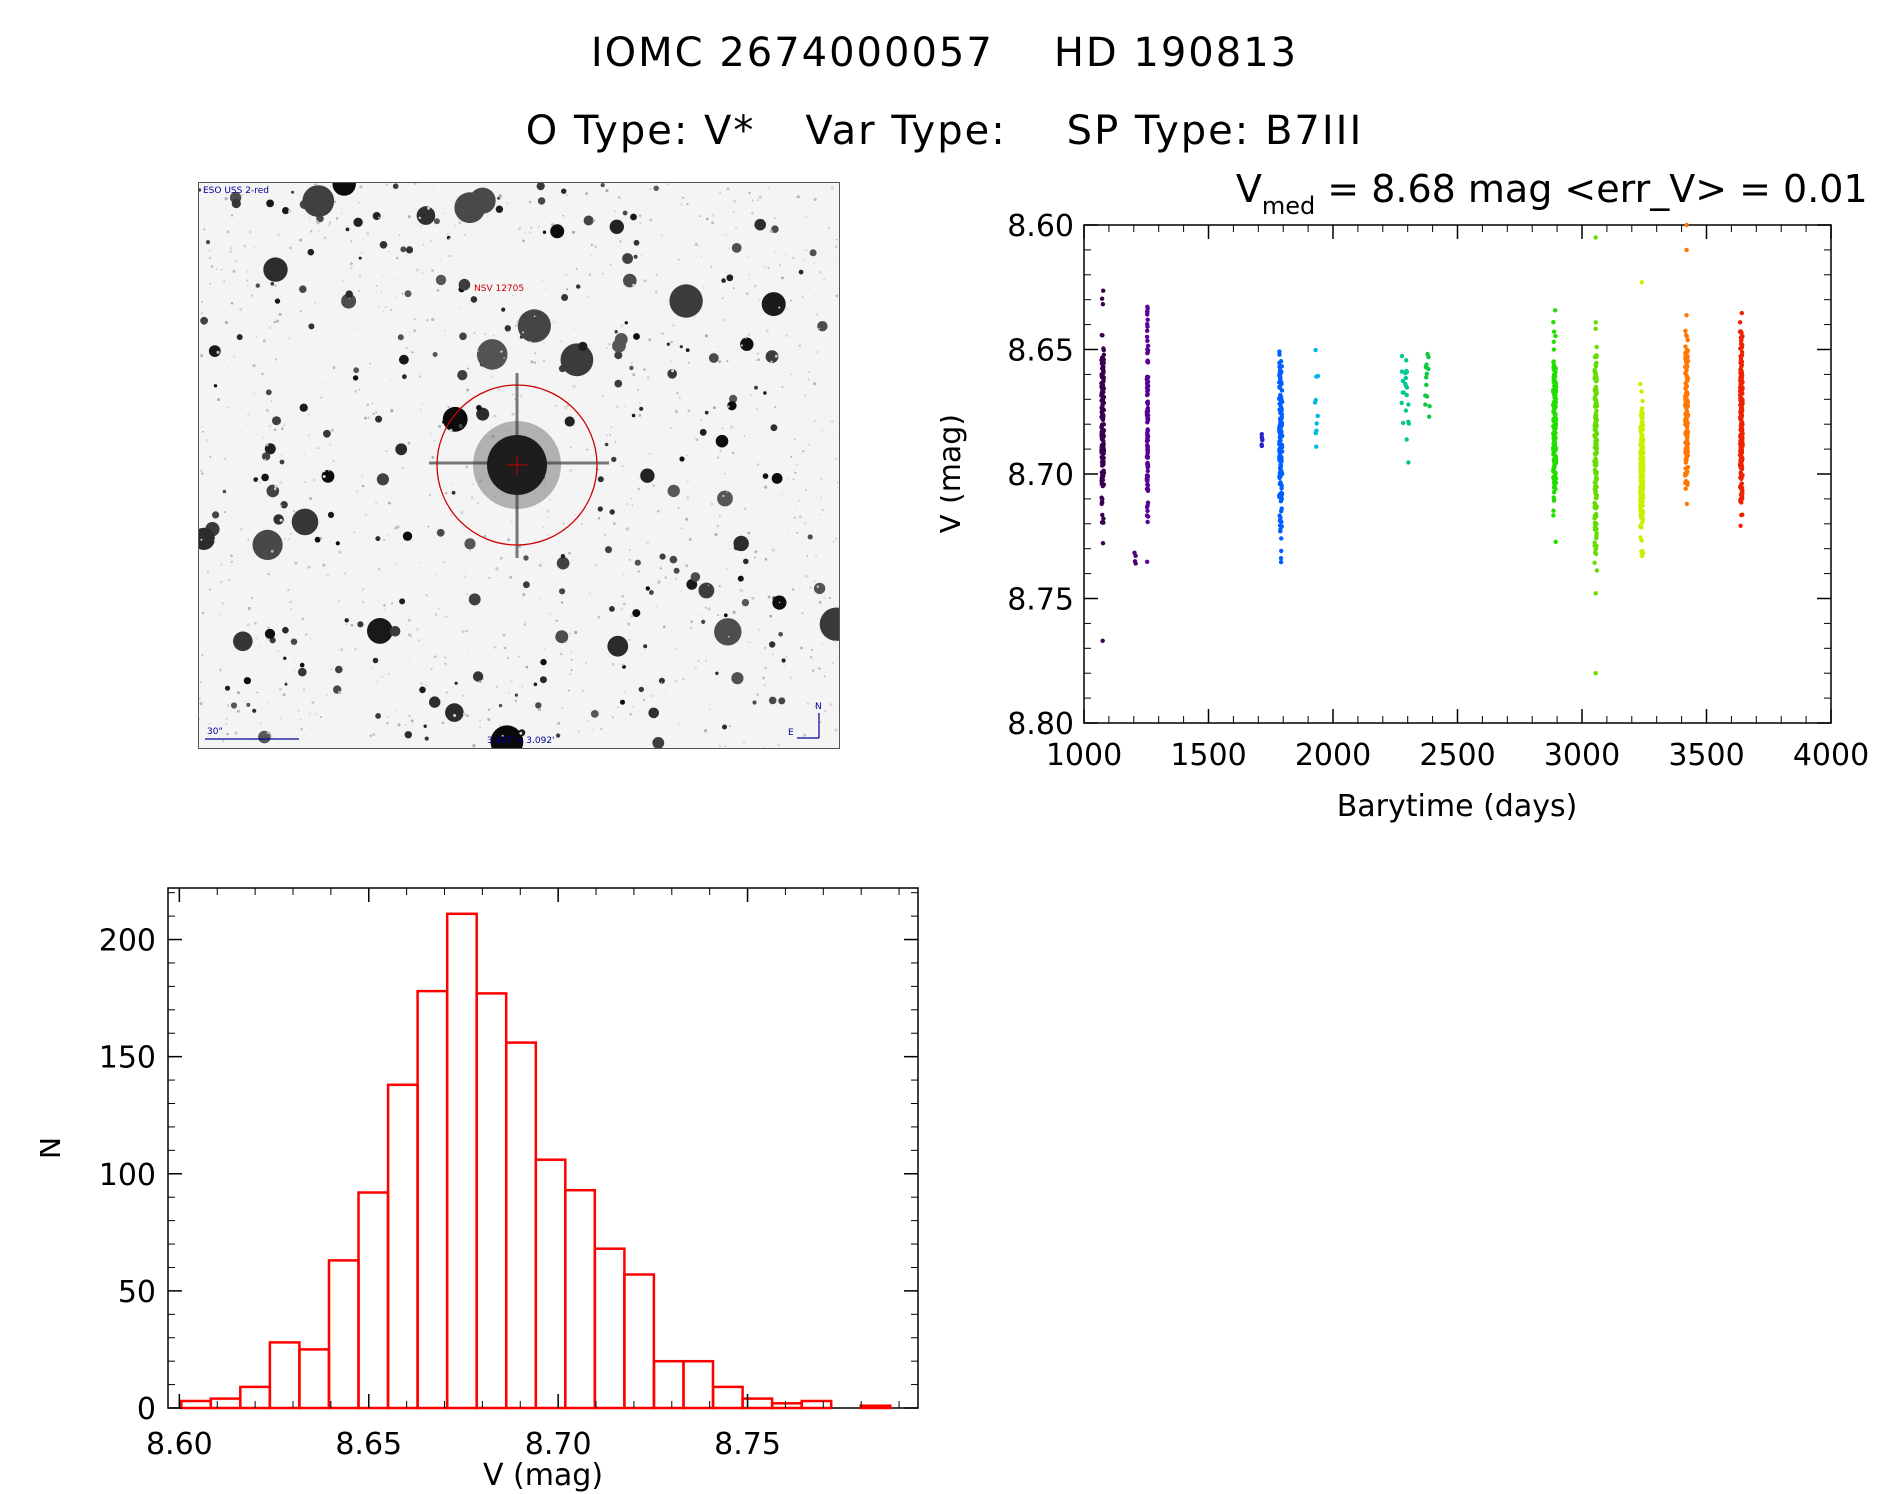 The height and width of the screenshot is (1494, 1889). What do you see at coordinates (1831, 755) in the screenshot?
I see `x-tick-label: 4000` at bounding box center [1831, 755].